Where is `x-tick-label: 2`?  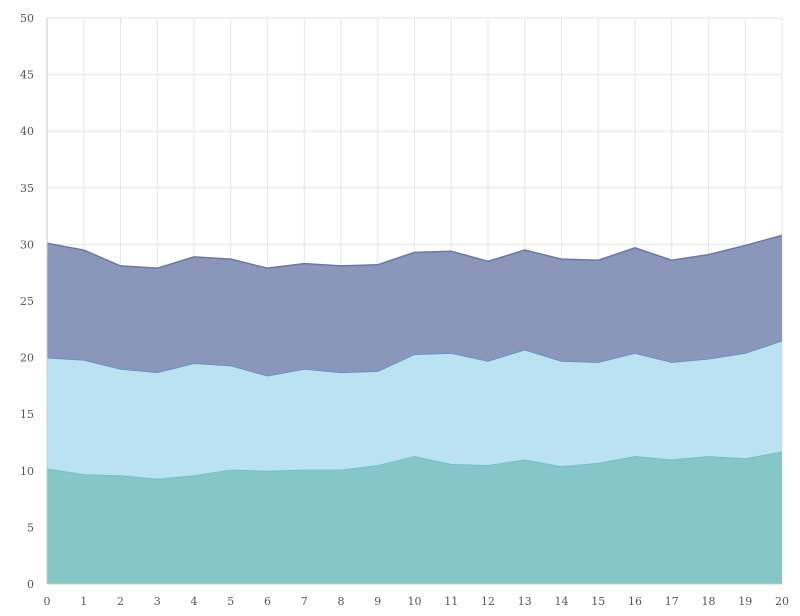 x-tick-label: 2 is located at coordinates (120, 601).